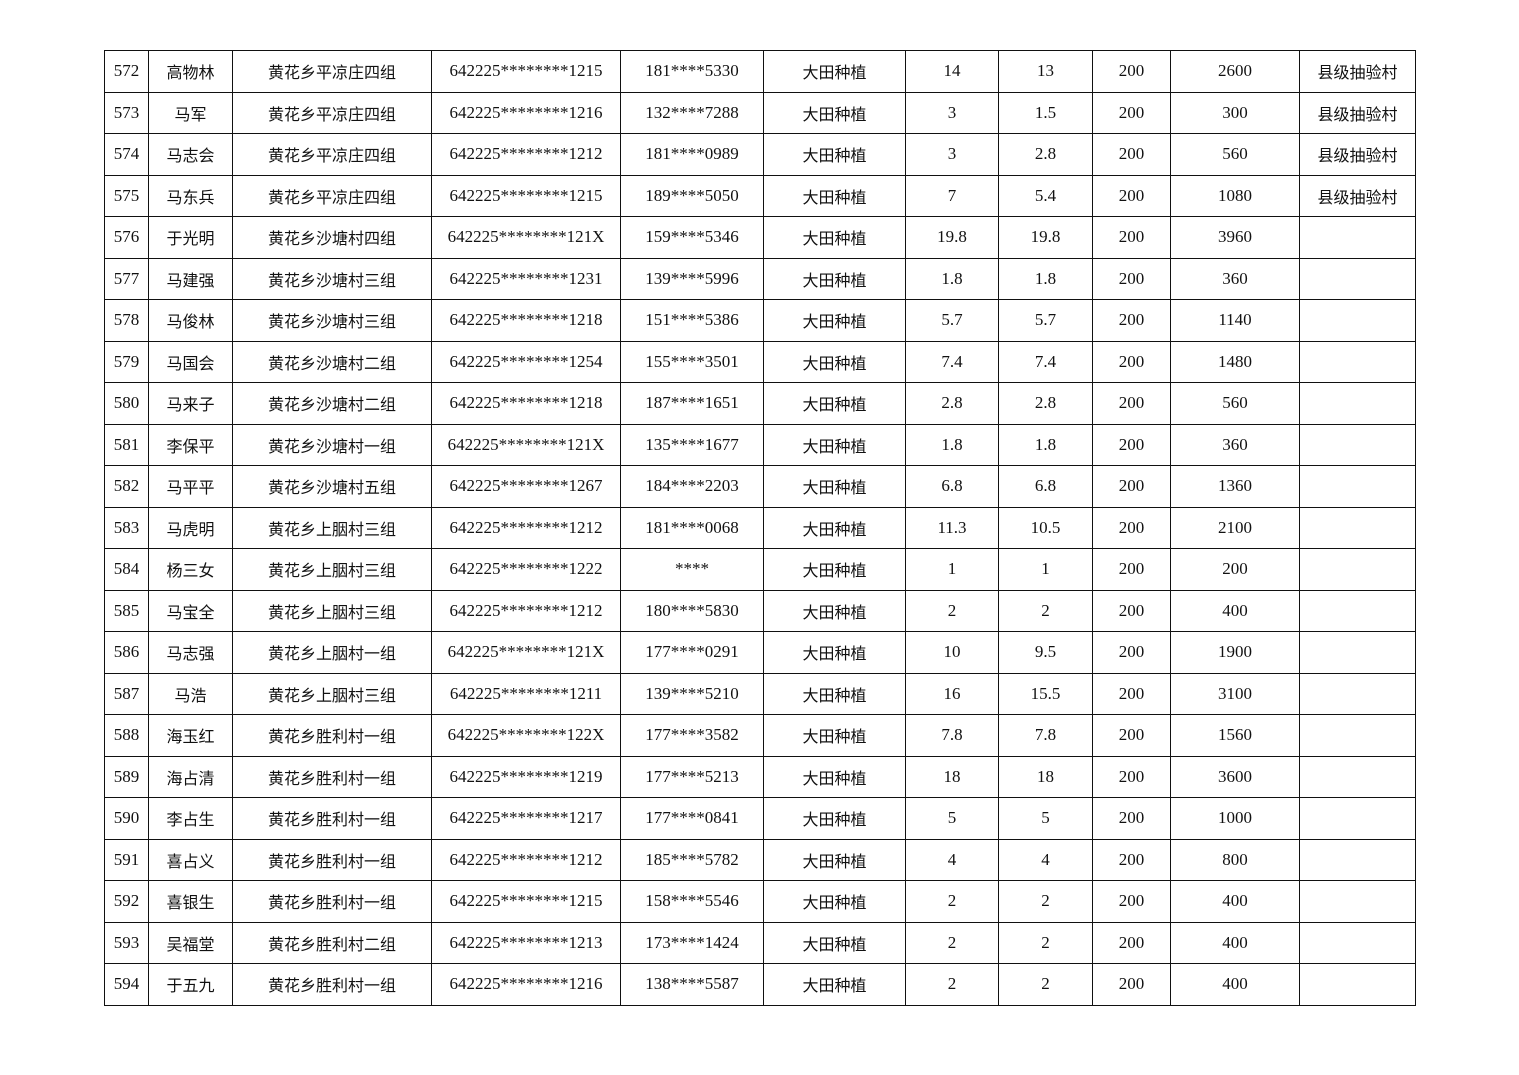  Describe the element at coordinates (1045, 652) in the screenshot. I see `cell-area-verified: 9.5` at that location.